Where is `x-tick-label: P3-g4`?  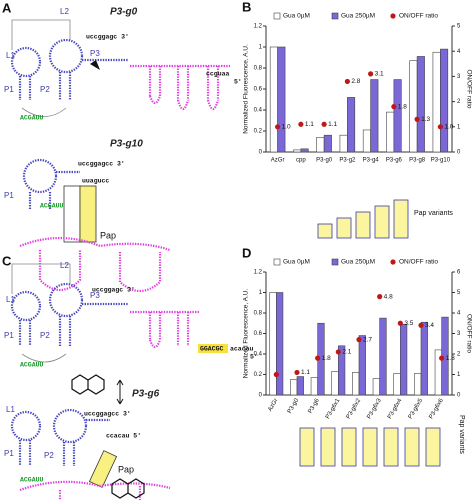 x-tick-label: P3-g4 is located at coordinates (371, 161).